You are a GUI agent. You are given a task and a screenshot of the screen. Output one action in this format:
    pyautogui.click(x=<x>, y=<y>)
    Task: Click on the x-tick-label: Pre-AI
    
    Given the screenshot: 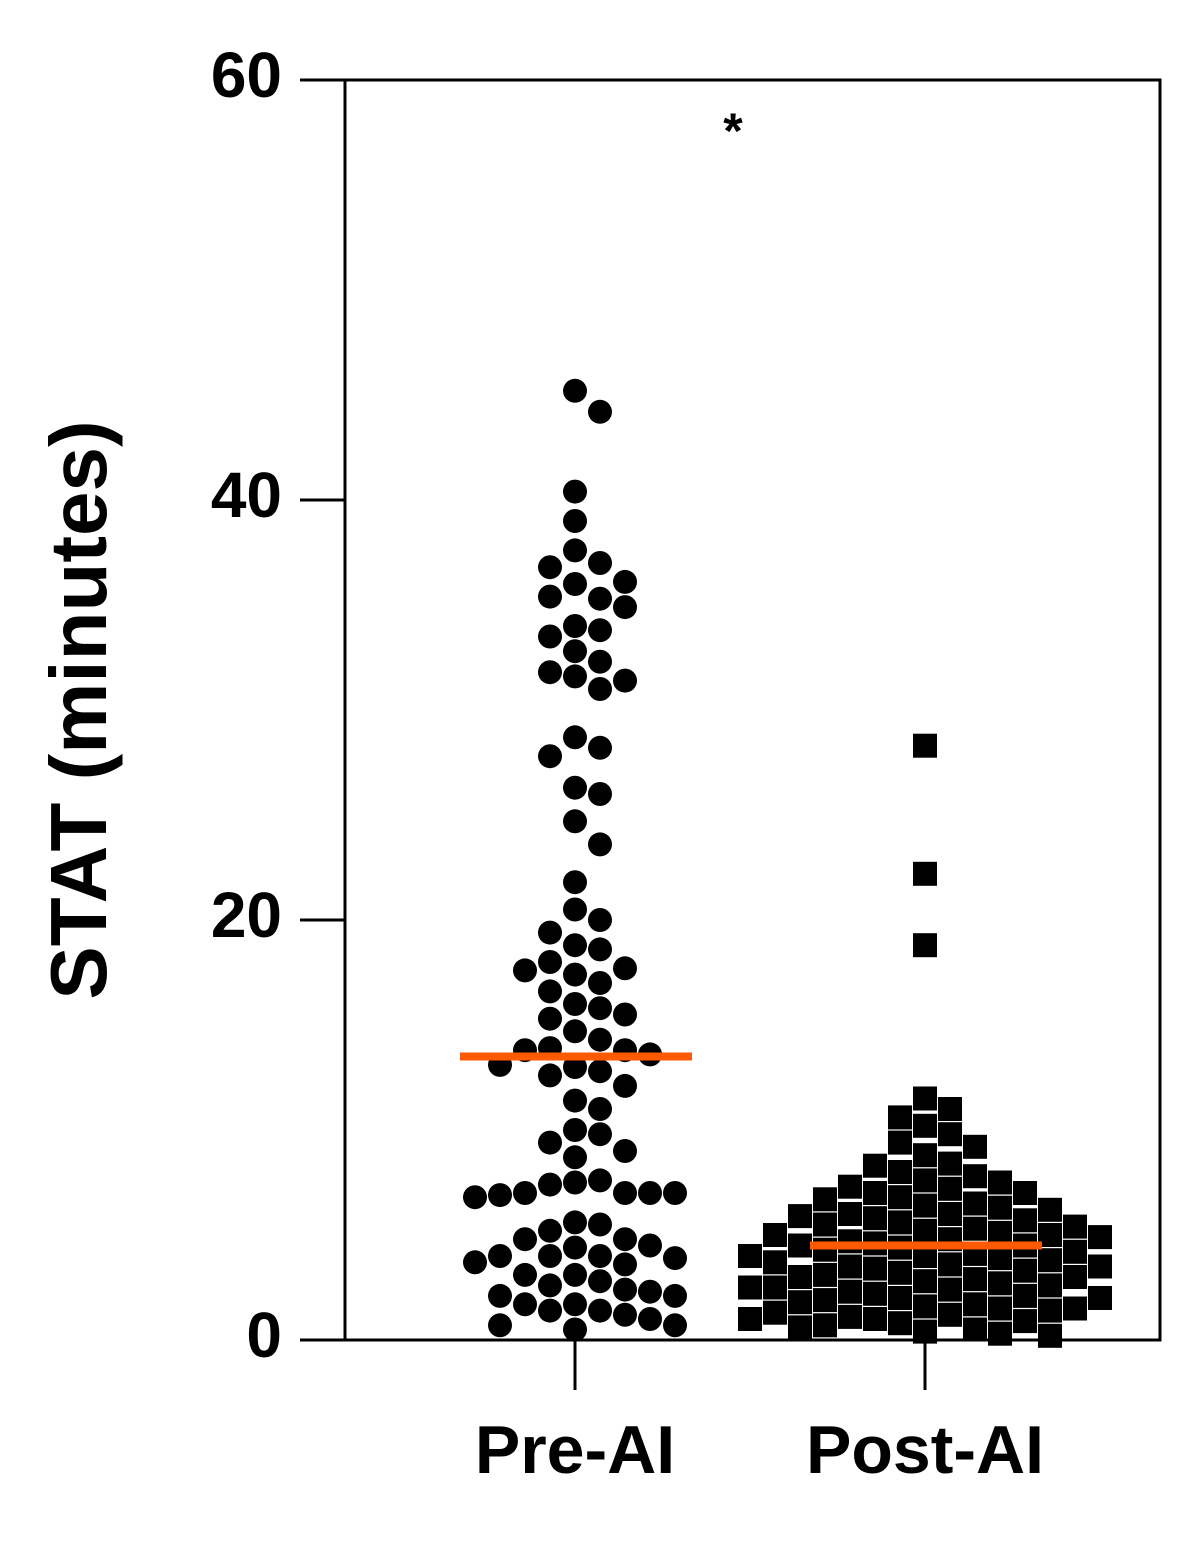 What is the action you would take?
    pyautogui.click(x=575, y=1450)
    